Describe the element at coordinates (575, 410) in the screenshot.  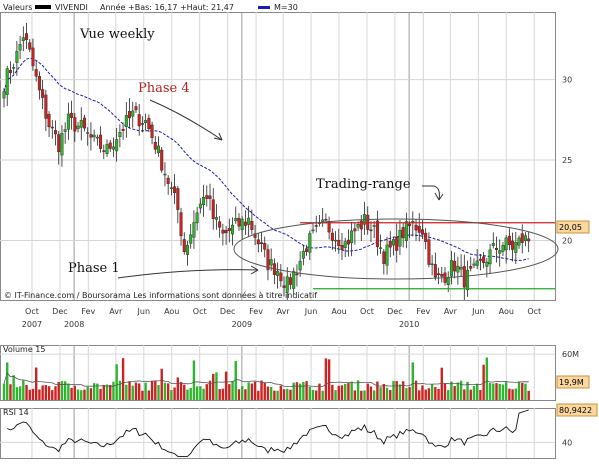
I see `rsi-last-value: 80,9422` at that location.